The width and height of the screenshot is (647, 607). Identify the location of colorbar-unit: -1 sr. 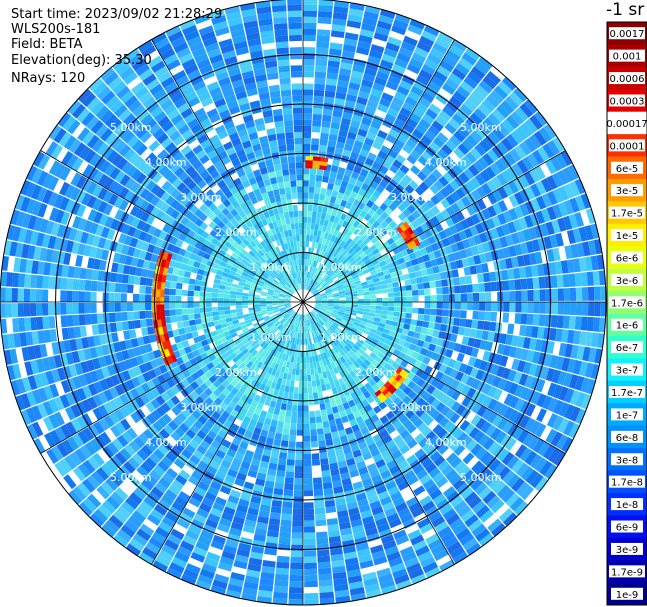
(625, 10).